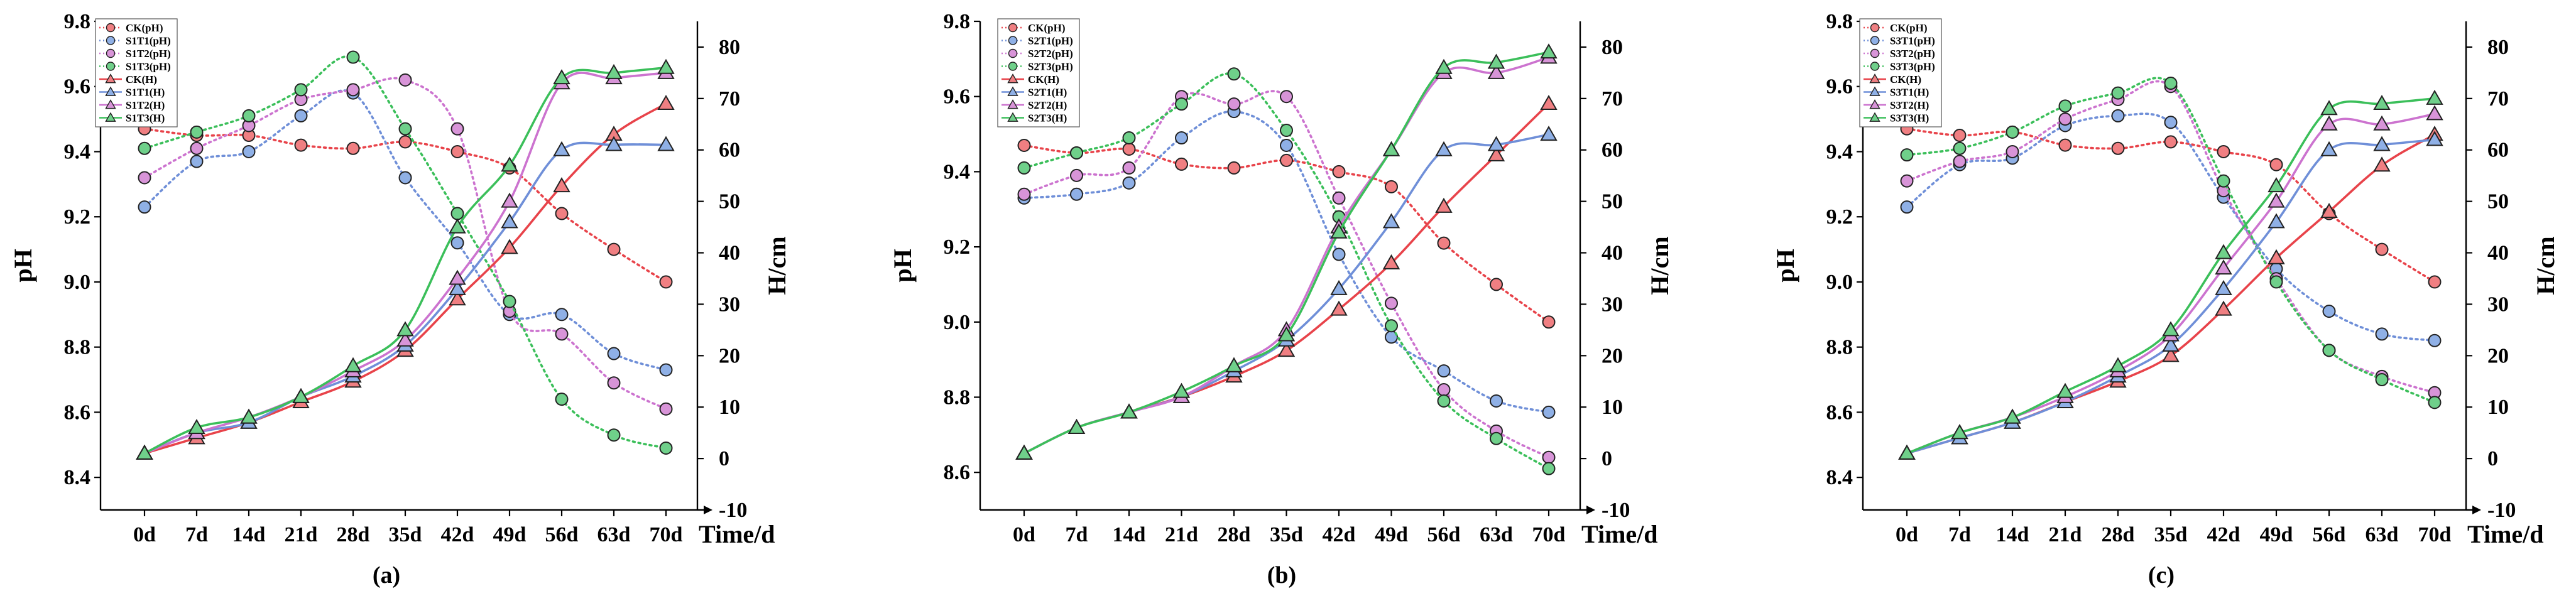 The image size is (2576, 596). I want to click on left-tick-label: 8.6, so click(77, 413).